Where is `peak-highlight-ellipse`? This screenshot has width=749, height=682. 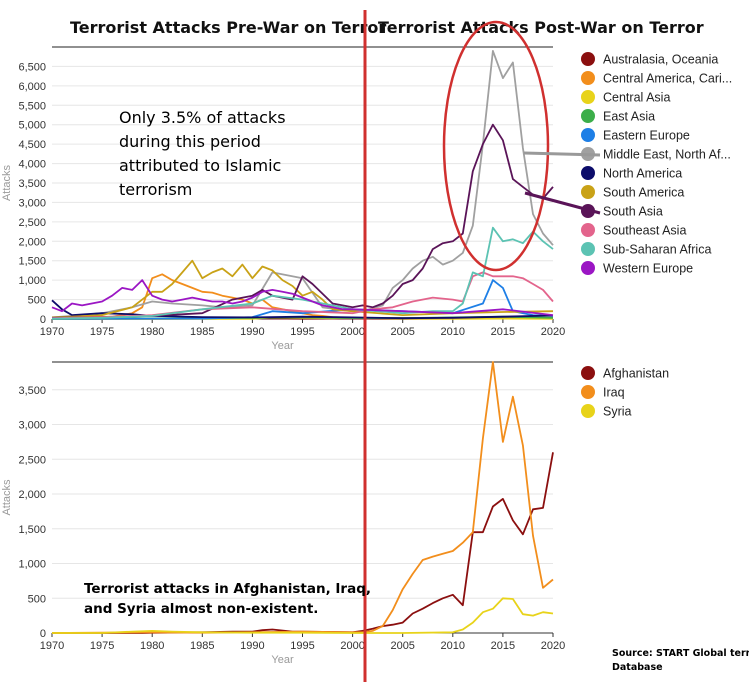
peak-highlight-ellipse is located at coordinates (496, 146).